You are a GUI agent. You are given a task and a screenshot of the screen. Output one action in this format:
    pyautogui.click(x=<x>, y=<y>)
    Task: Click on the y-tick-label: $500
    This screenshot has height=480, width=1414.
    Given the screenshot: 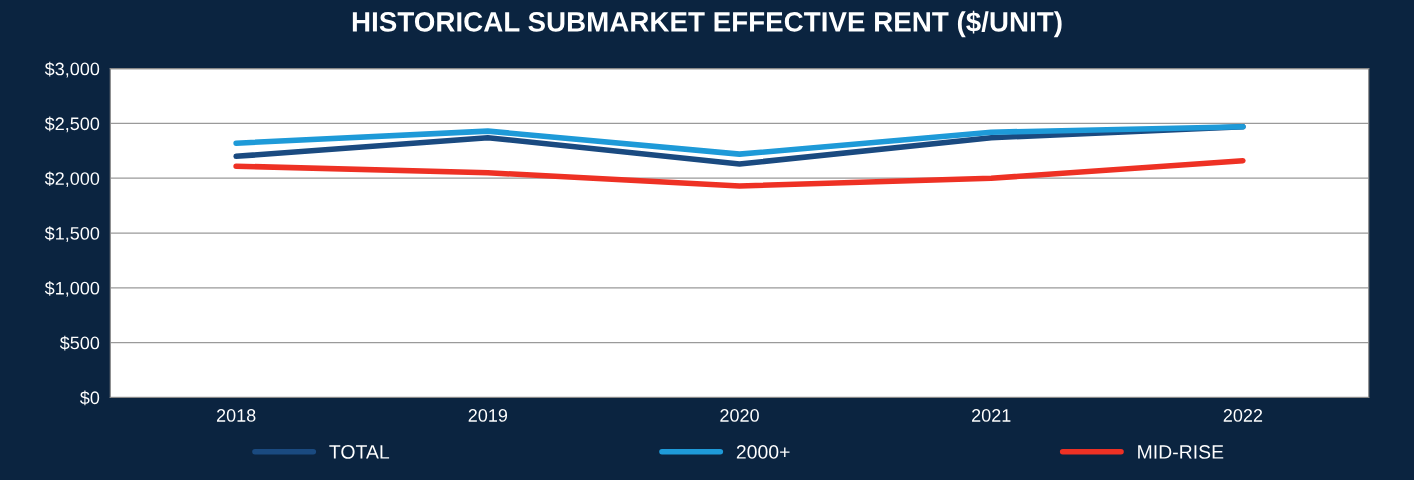 What is the action you would take?
    pyautogui.click(x=79, y=343)
    